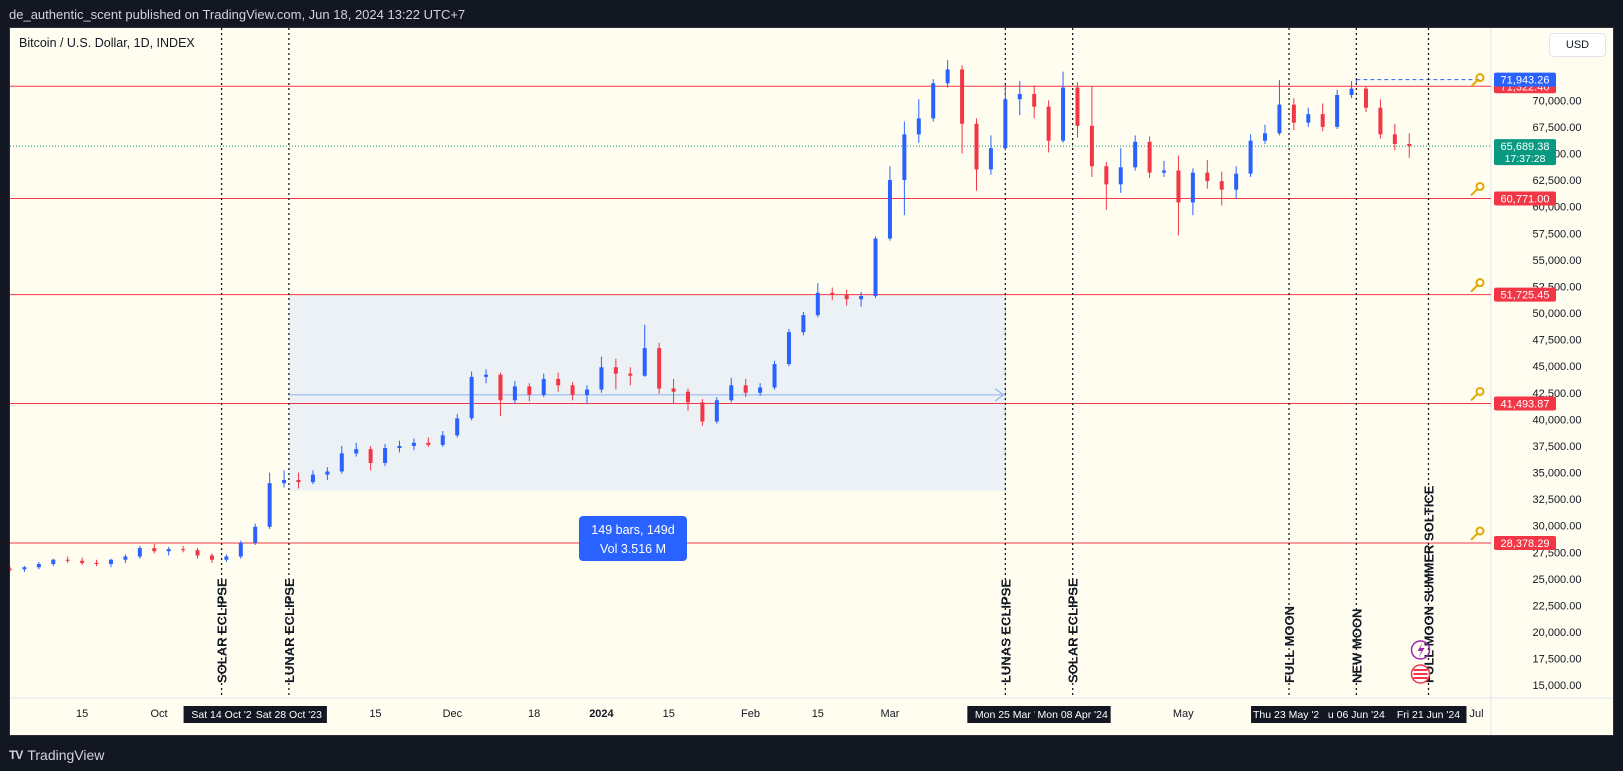 This screenshot has width=1623, height=771. I want to click on key-icon-shaft, so click(1474, 397).